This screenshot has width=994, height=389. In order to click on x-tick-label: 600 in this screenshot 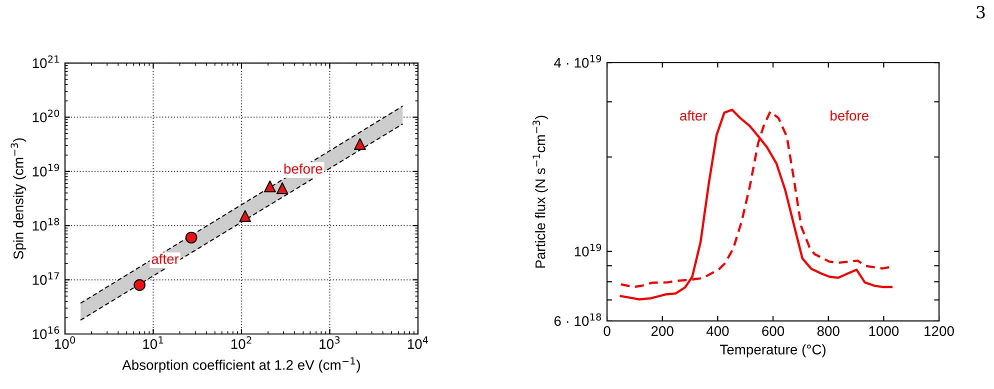, I will do `click(773, 331)`.